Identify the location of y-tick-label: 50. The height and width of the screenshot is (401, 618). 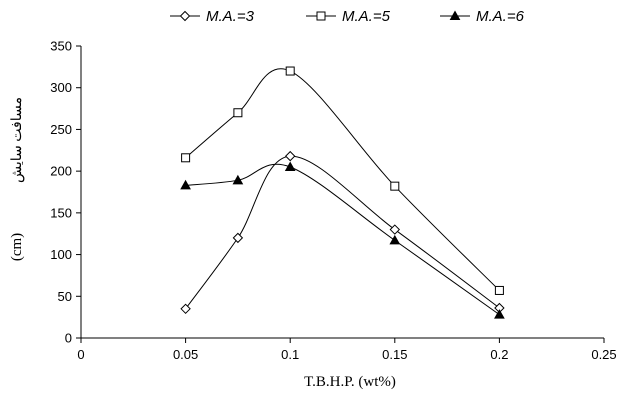
(65, 296).